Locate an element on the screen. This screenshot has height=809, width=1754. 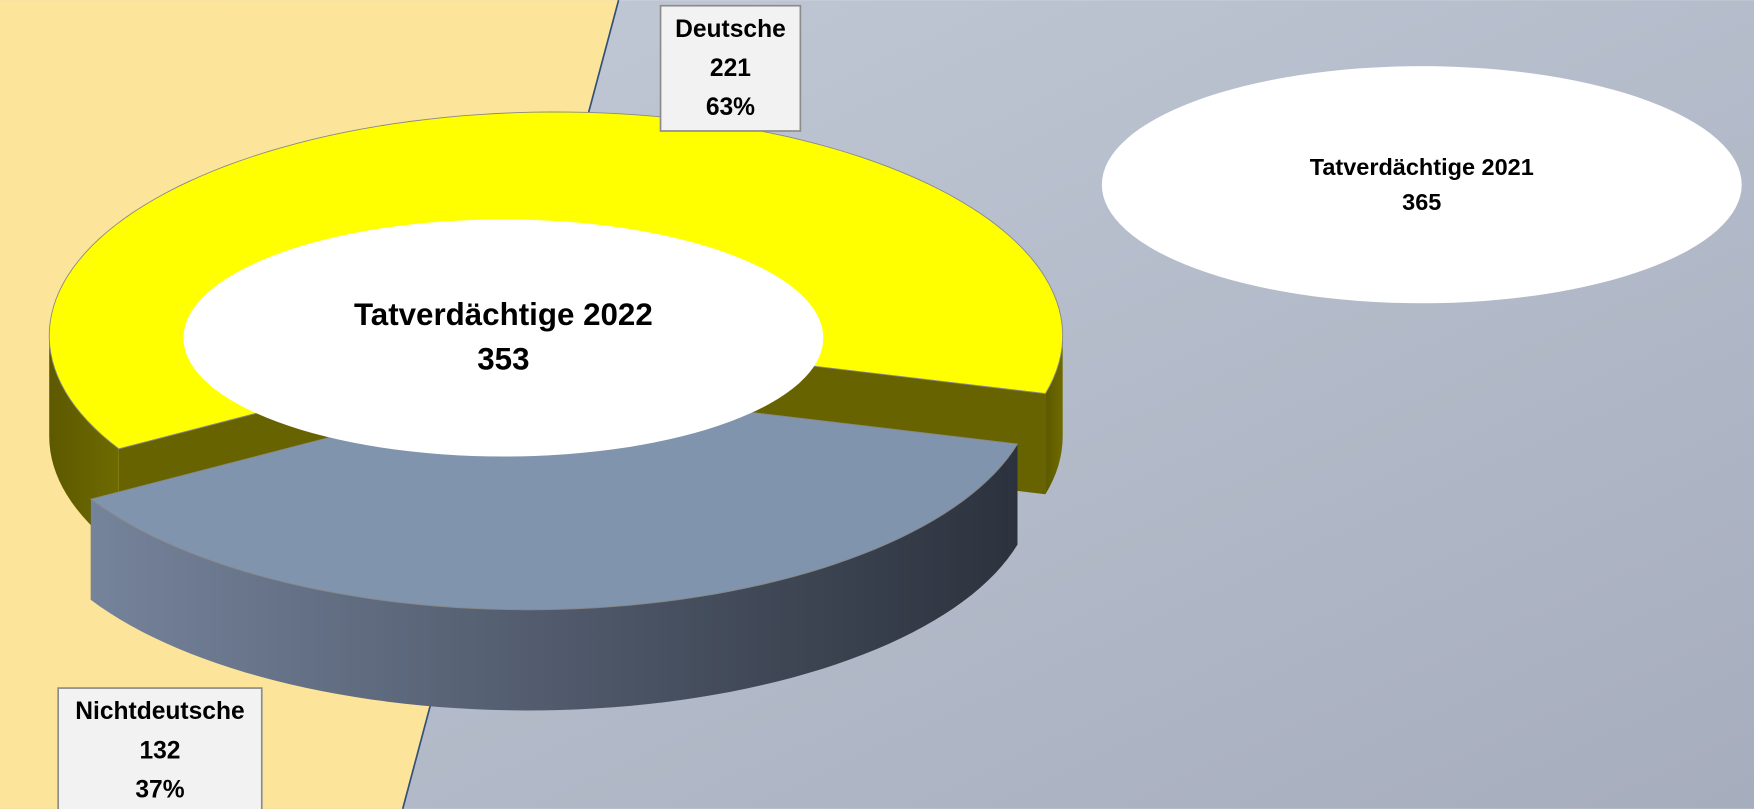
slice is located at coordinates (554, 498).